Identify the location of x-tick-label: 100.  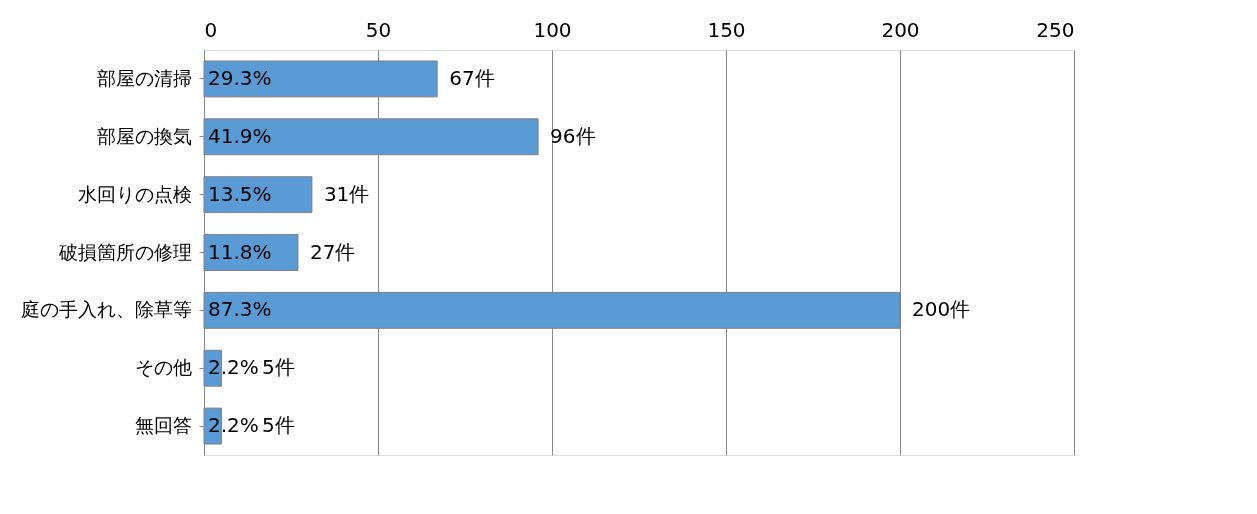
(552, 29).